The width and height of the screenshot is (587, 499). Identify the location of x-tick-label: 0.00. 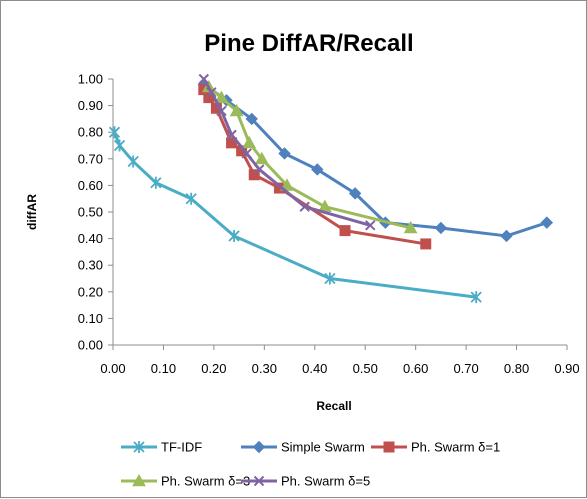
(112, 368).